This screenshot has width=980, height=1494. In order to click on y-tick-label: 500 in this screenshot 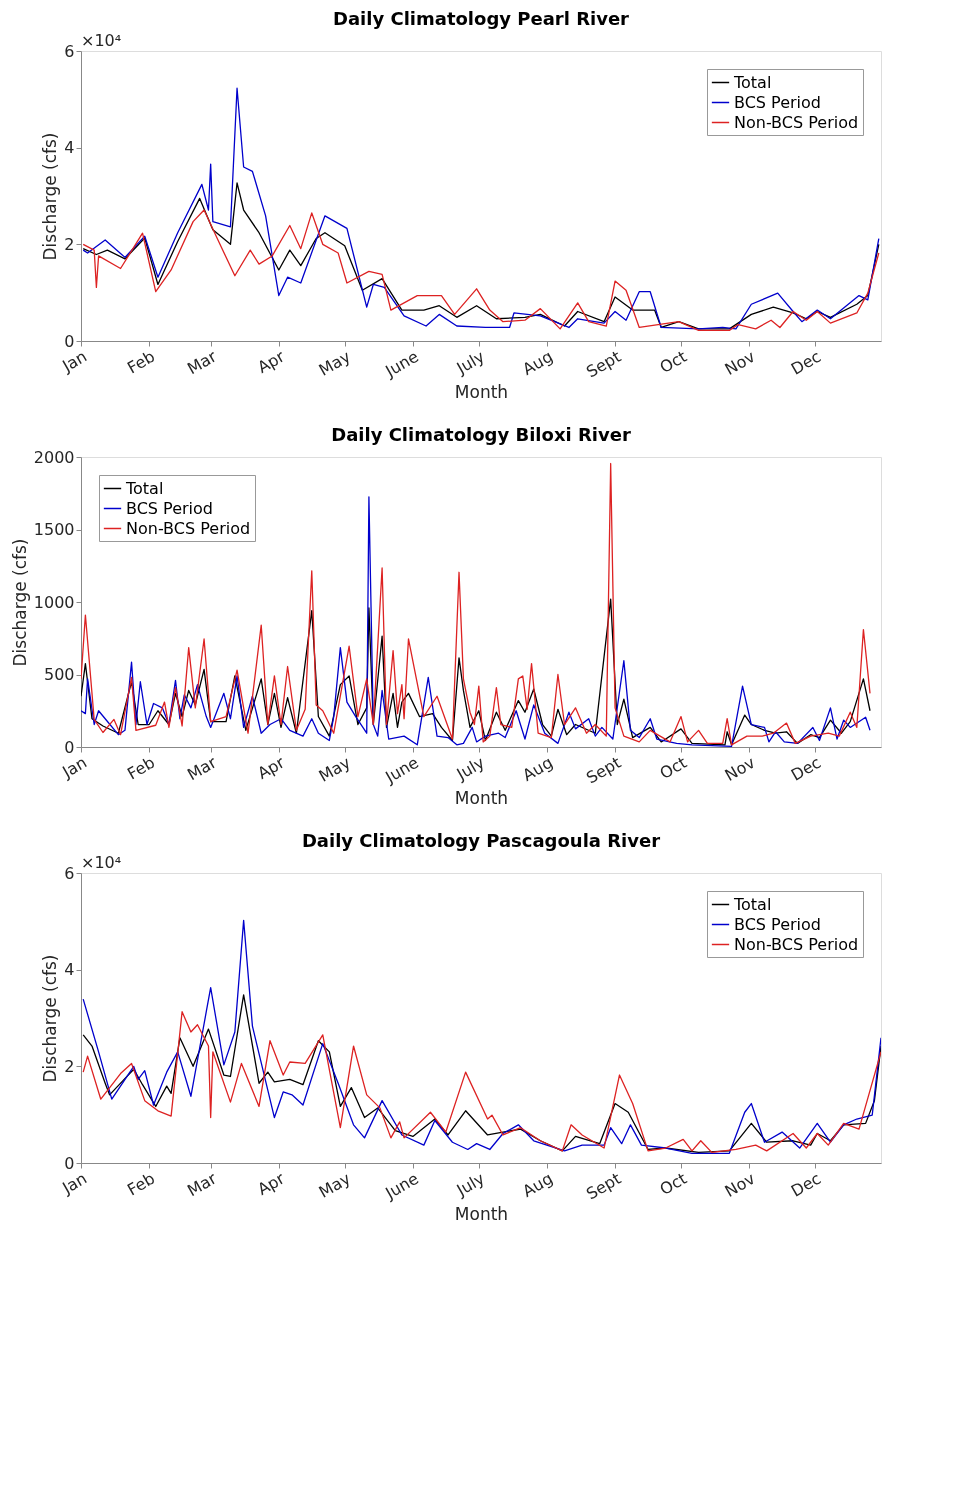, I will do `click(59, 674)`.